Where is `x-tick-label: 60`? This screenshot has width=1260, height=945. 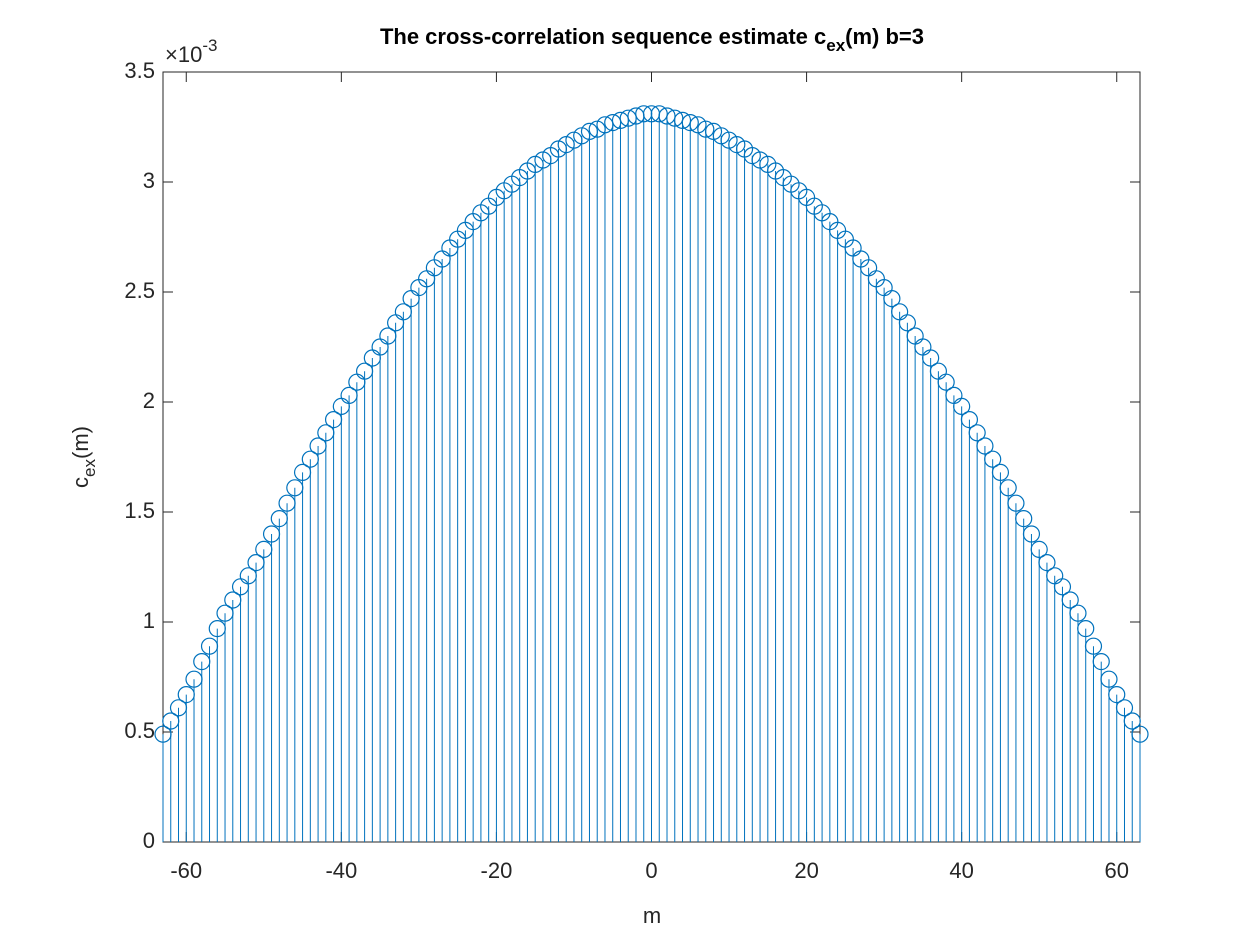
x-tick-label: 60 is located at coordinates (1116, 870).